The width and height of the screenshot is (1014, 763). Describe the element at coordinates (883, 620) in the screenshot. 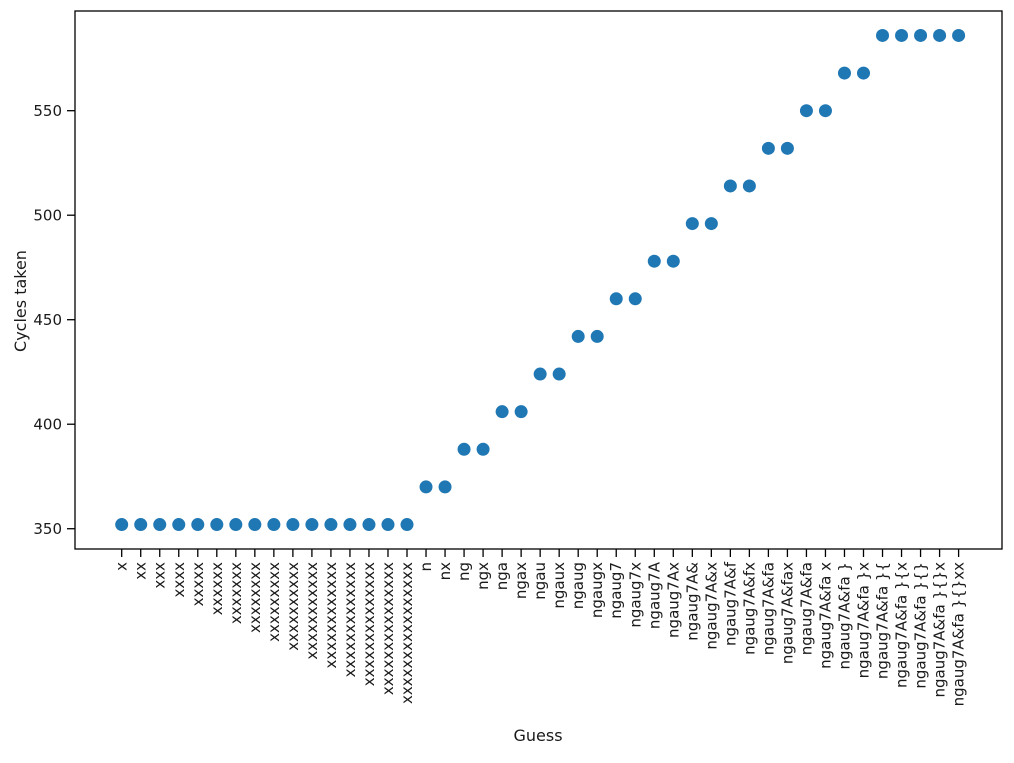

I see `x-tick-label: ngaug7A&fa }{` at that location.